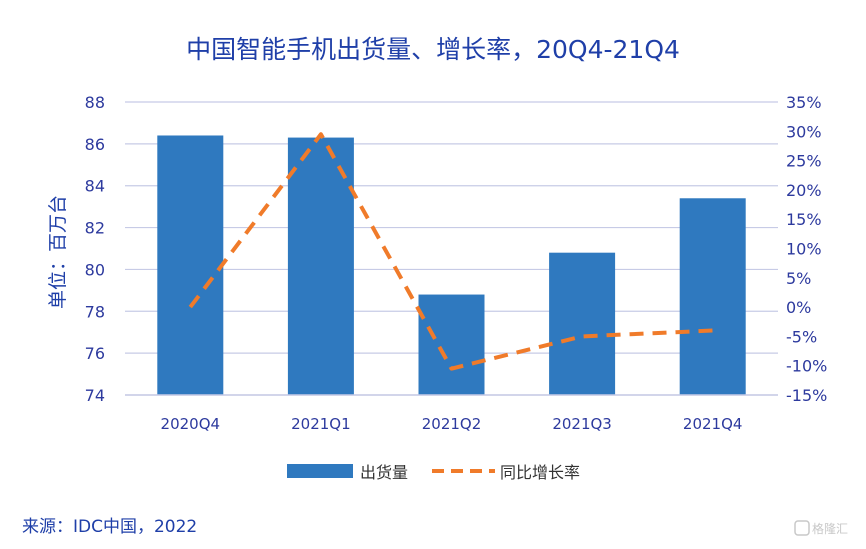 The image size is (866, 549). What do you see at coordinates (798, 307) in the screenshot?
I see `y-tick-label-right: 0%` at bounding box center [798, 307].